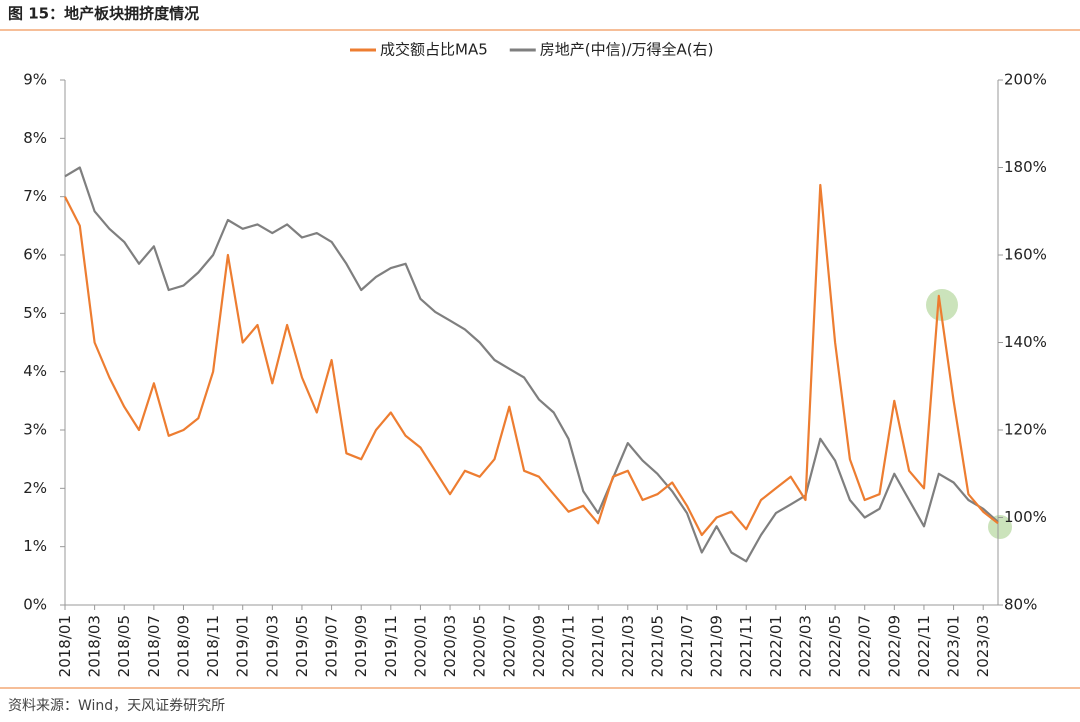 The width and height of the screenshot is (1080, 722). Describe the element at coordinates (35, 138) in the screenshot. I see `y-tick-label: 8%` at that location.